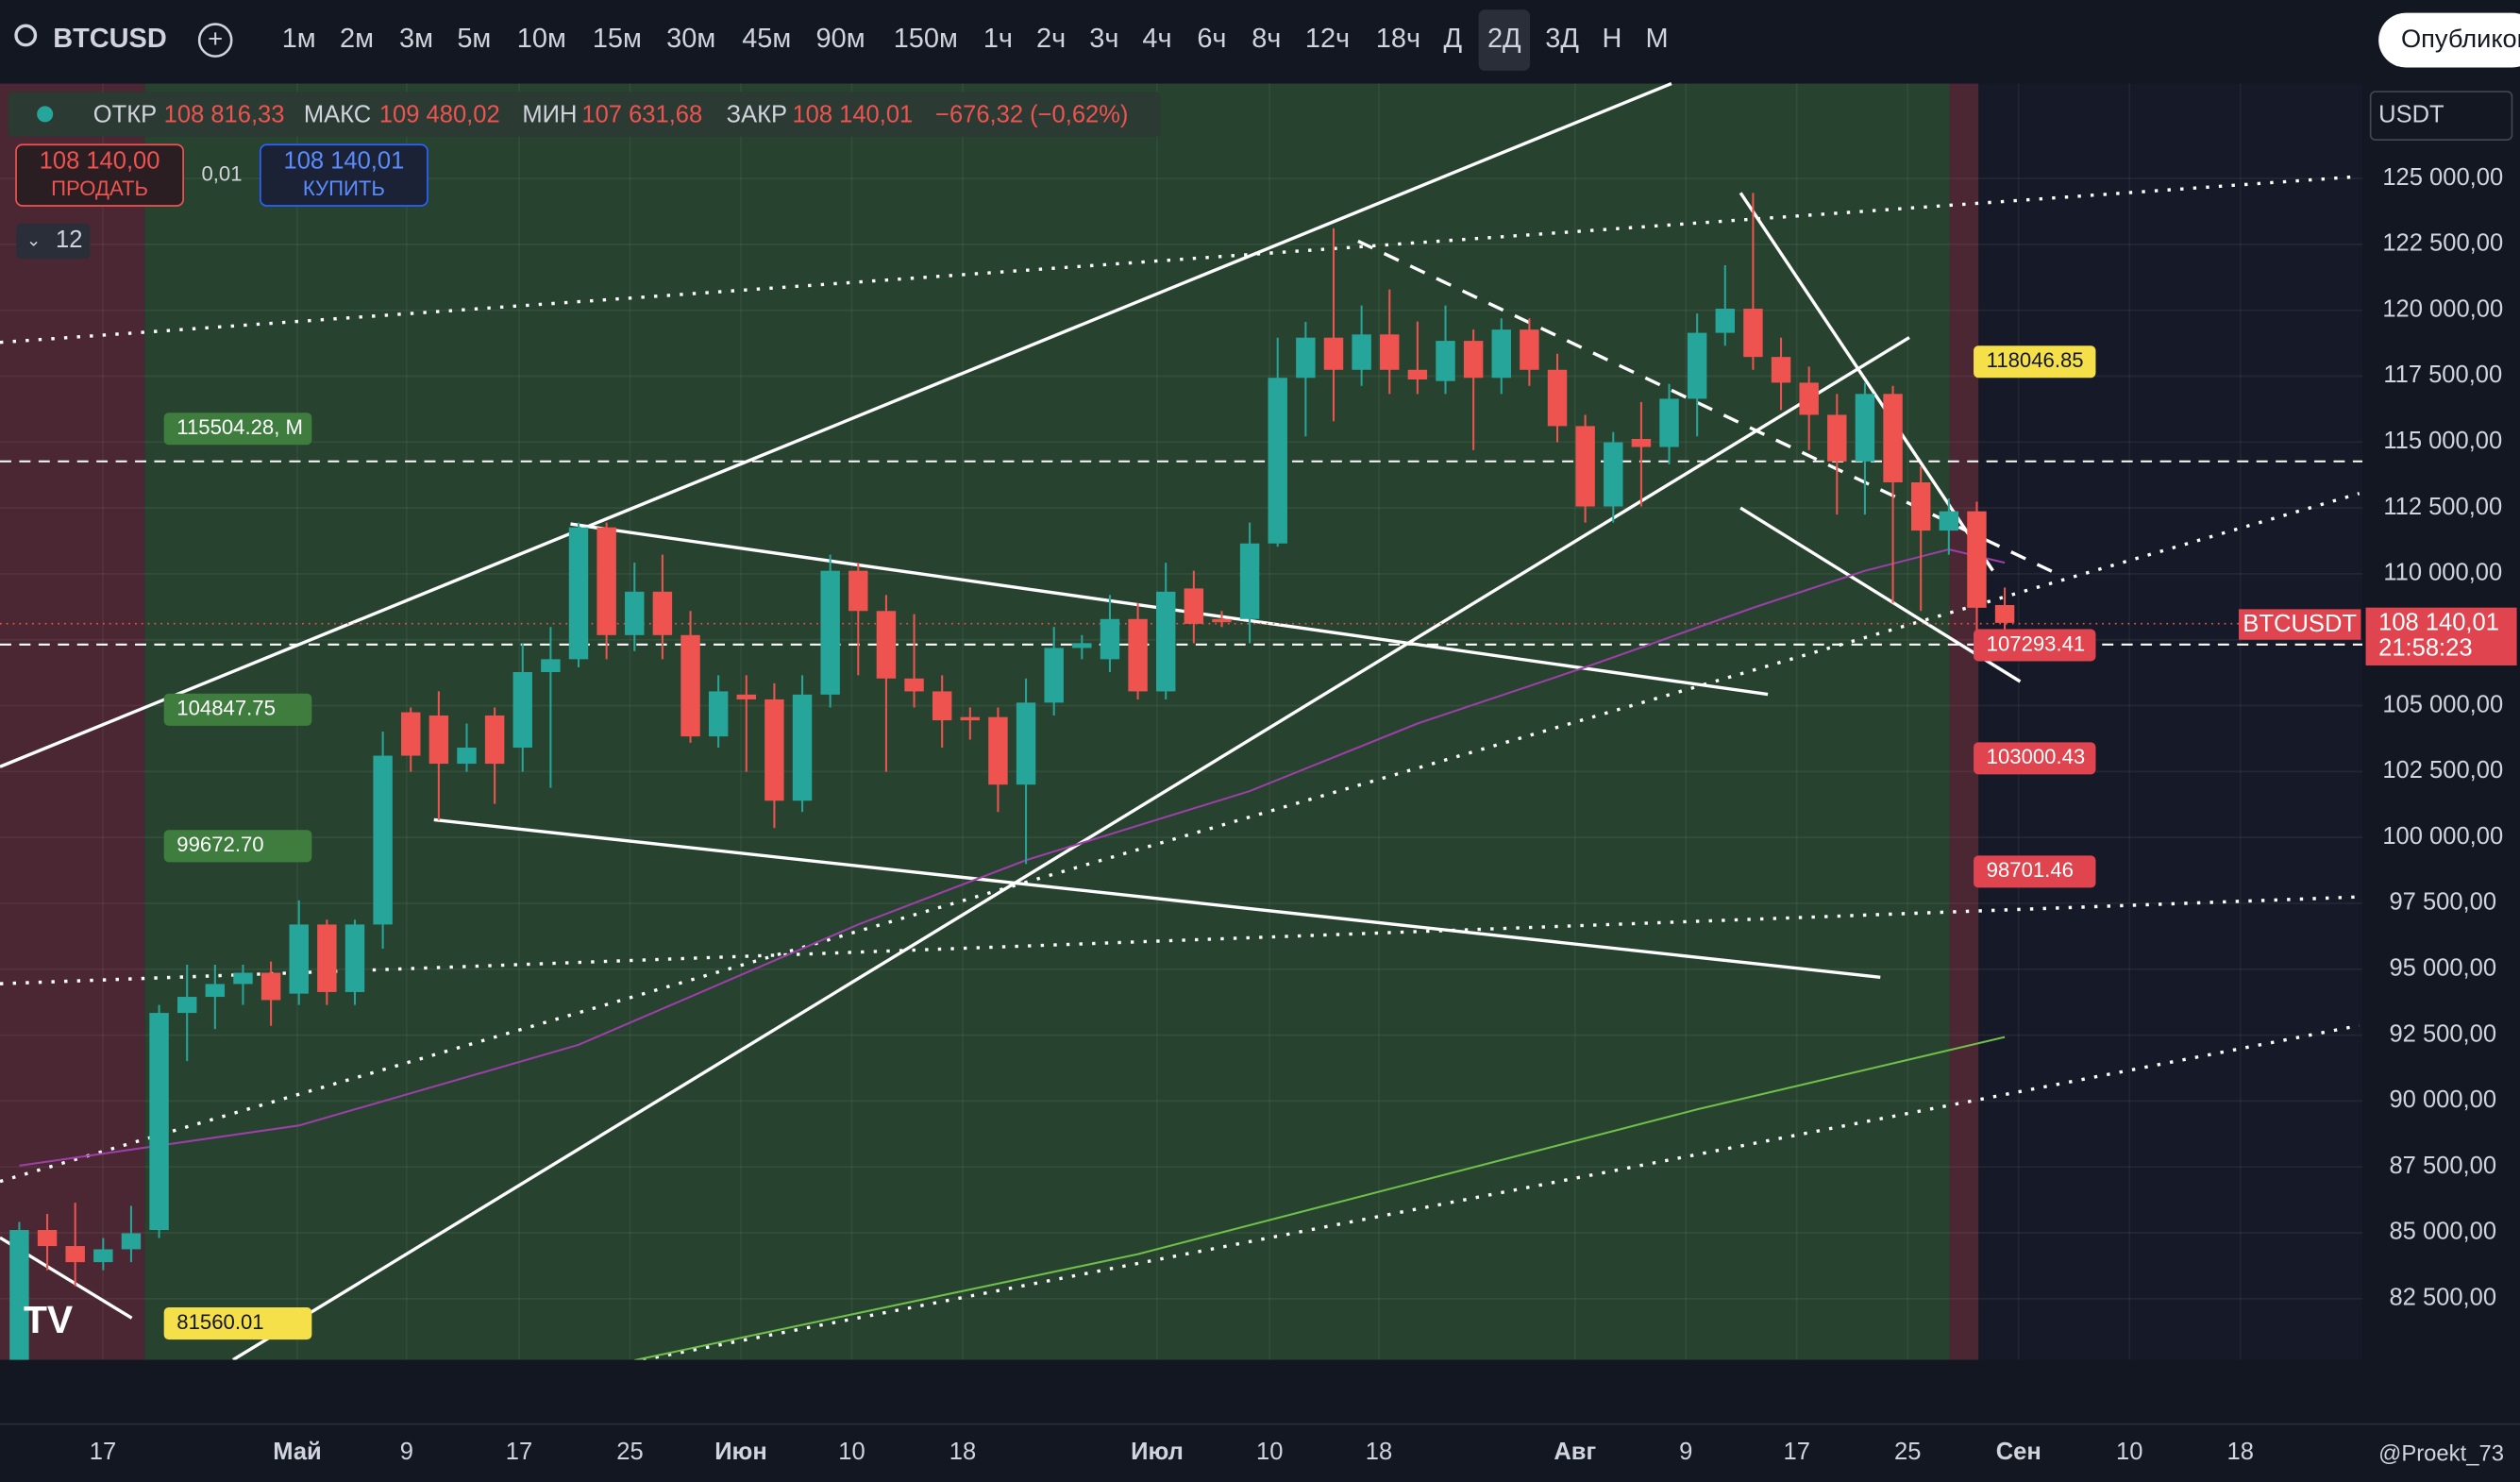 Image resolution: width=2520 pixels, height=1482 pixels. What do you see at coordinates (617, 39) in the screenshot?
I see `timeframe: 15м` at bounding box center [617, 39].